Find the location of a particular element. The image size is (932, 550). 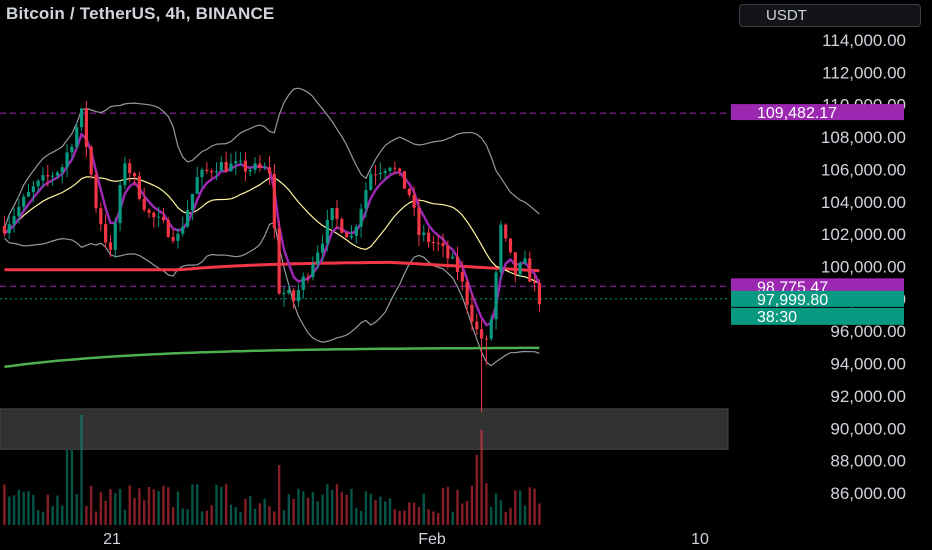

y-tick-label: 86,000.00 is located at coordinates (868, 493).